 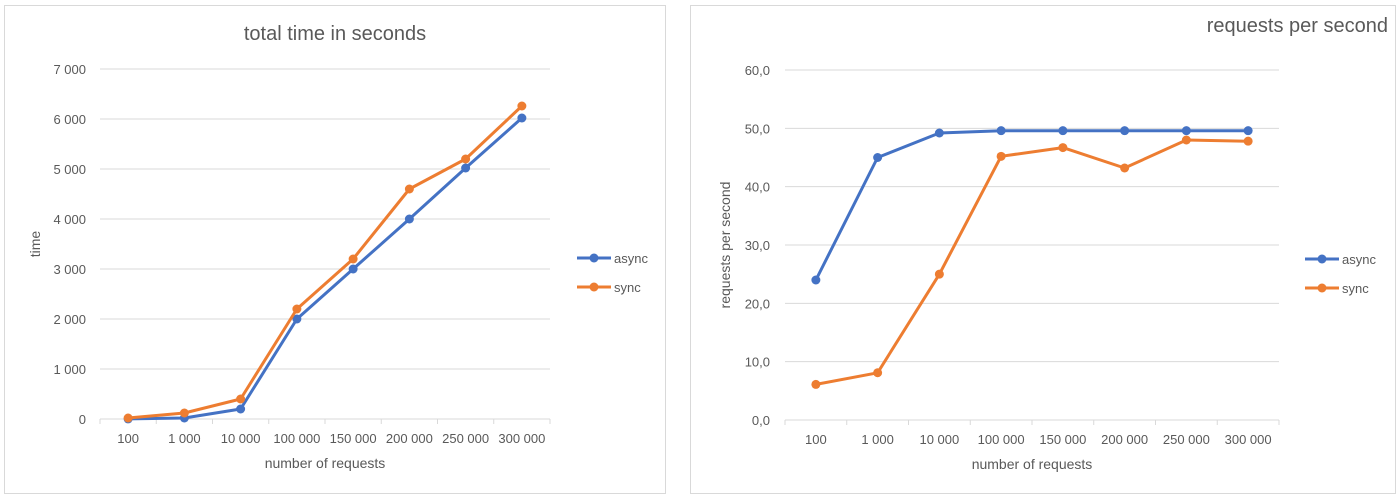 I want to click on chart1-x-tick-label: 100, so click(x=128, y=438).